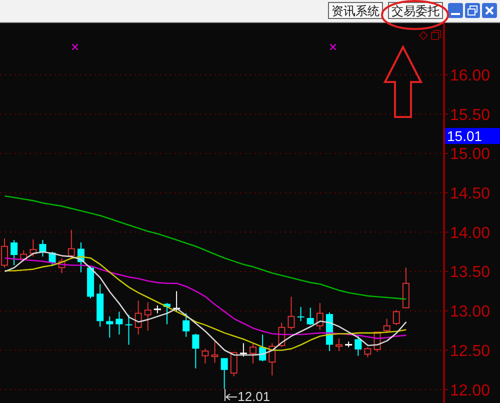  Describe the element at coordinates (470, 391) in the screenshot. I see `y-tick-label: 12.00` at that location.